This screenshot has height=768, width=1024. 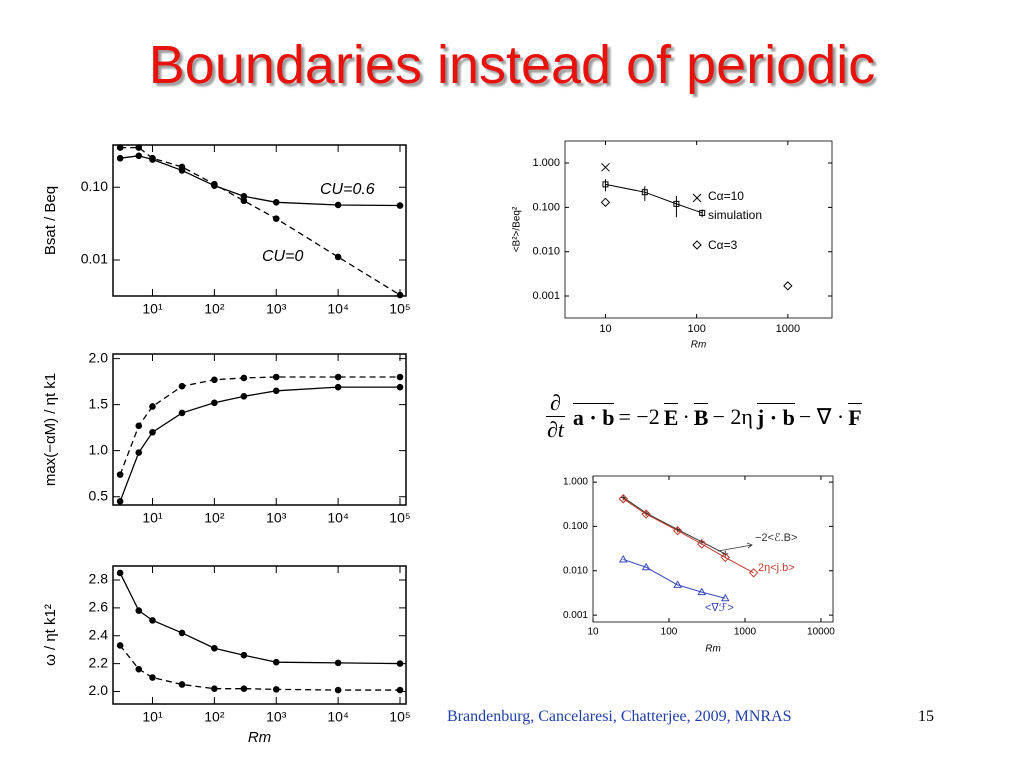 I want to click on series-label: Cα=10, so click(x=726, y=196).